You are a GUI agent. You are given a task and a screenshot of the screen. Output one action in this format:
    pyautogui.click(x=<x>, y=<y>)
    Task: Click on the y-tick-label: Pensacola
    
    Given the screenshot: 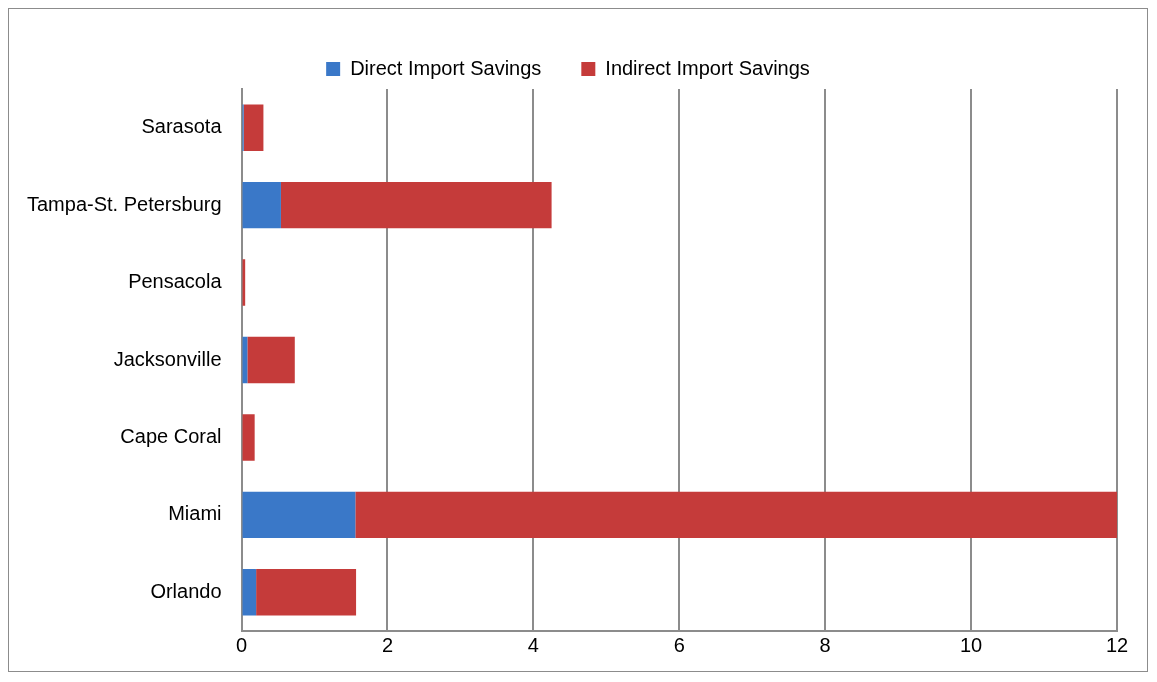 What is the action you would take?
    pyautogui.click(x=175, y=281)
    